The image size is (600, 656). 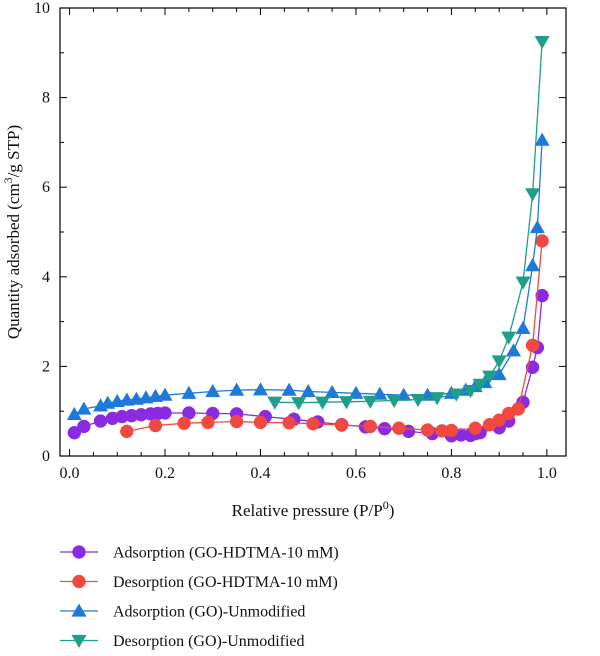 What do you see at coordinates (42, 8) in the screenshot?
I see `y-tick-label: 10` at bounding box center [42, 8].